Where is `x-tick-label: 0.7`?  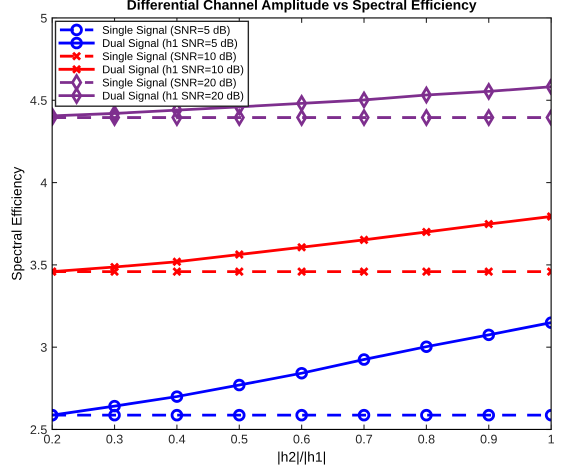
x-tick-label: 0.7 is located at coordinates (364, 439).